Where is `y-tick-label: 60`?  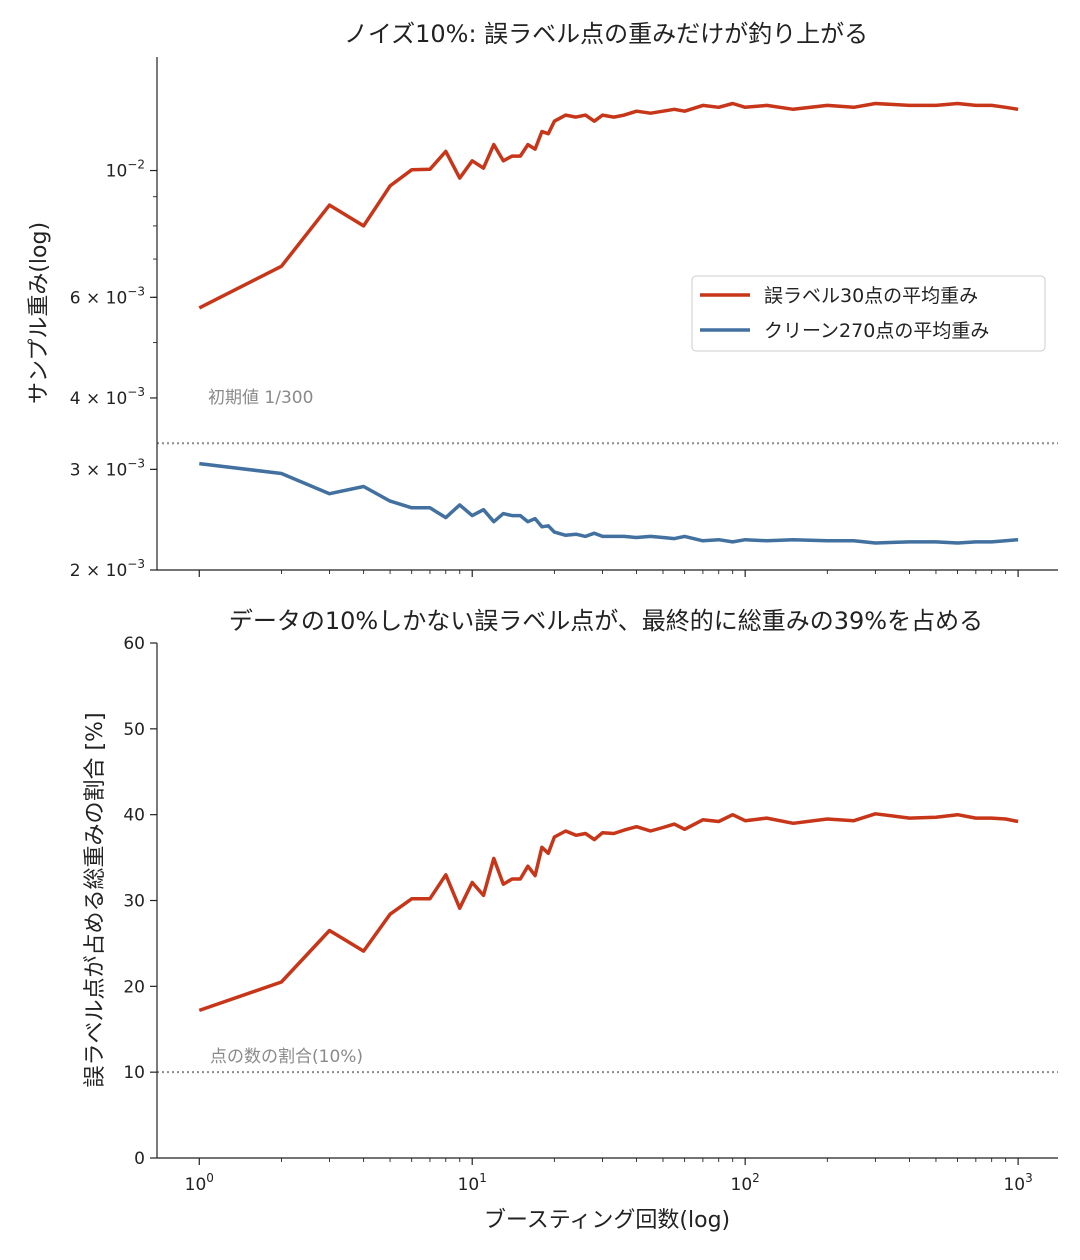
y-tick-label: 60 is located at coordinates (134, 644).